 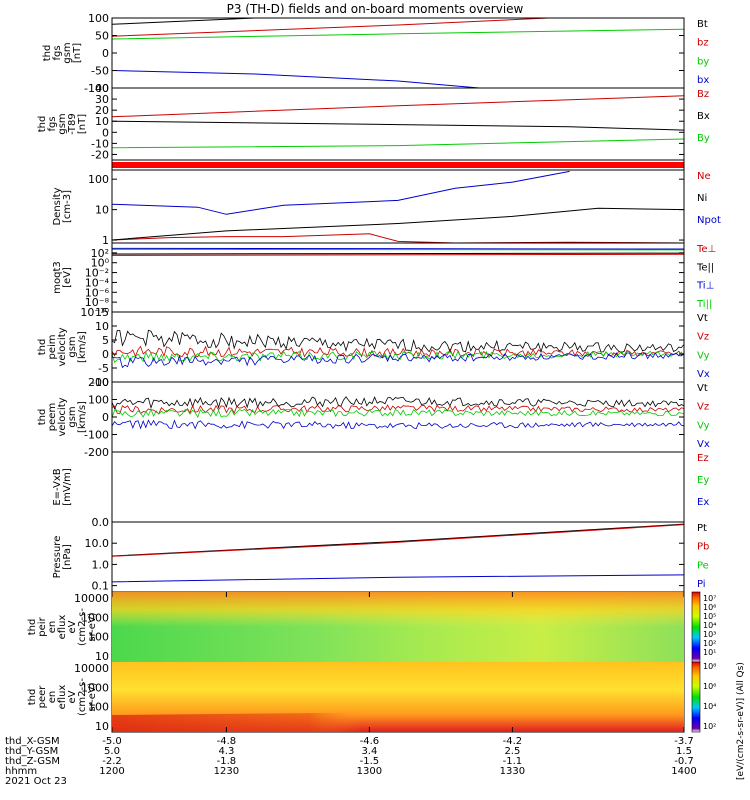 I want to click on ylabel-group: thd peer en eflux eV (cm2-s-sr-eV), so click(x=62, y=697).